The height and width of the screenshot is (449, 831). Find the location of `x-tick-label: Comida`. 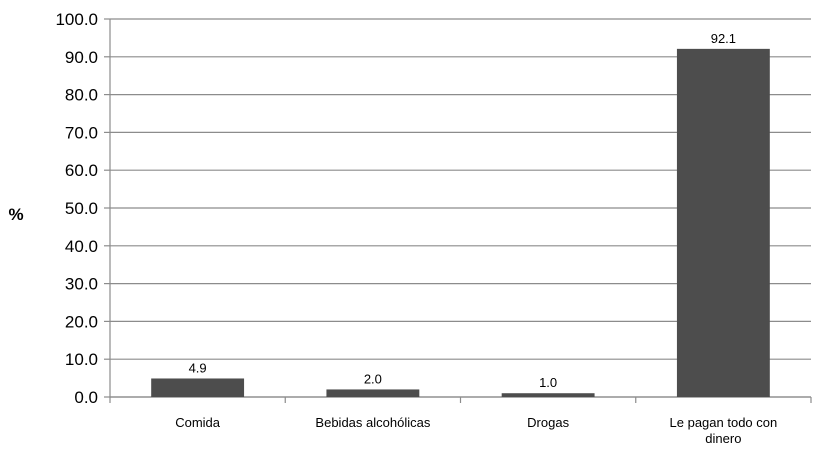

x-tick-label: Comida is located at coordinates (198, 422).